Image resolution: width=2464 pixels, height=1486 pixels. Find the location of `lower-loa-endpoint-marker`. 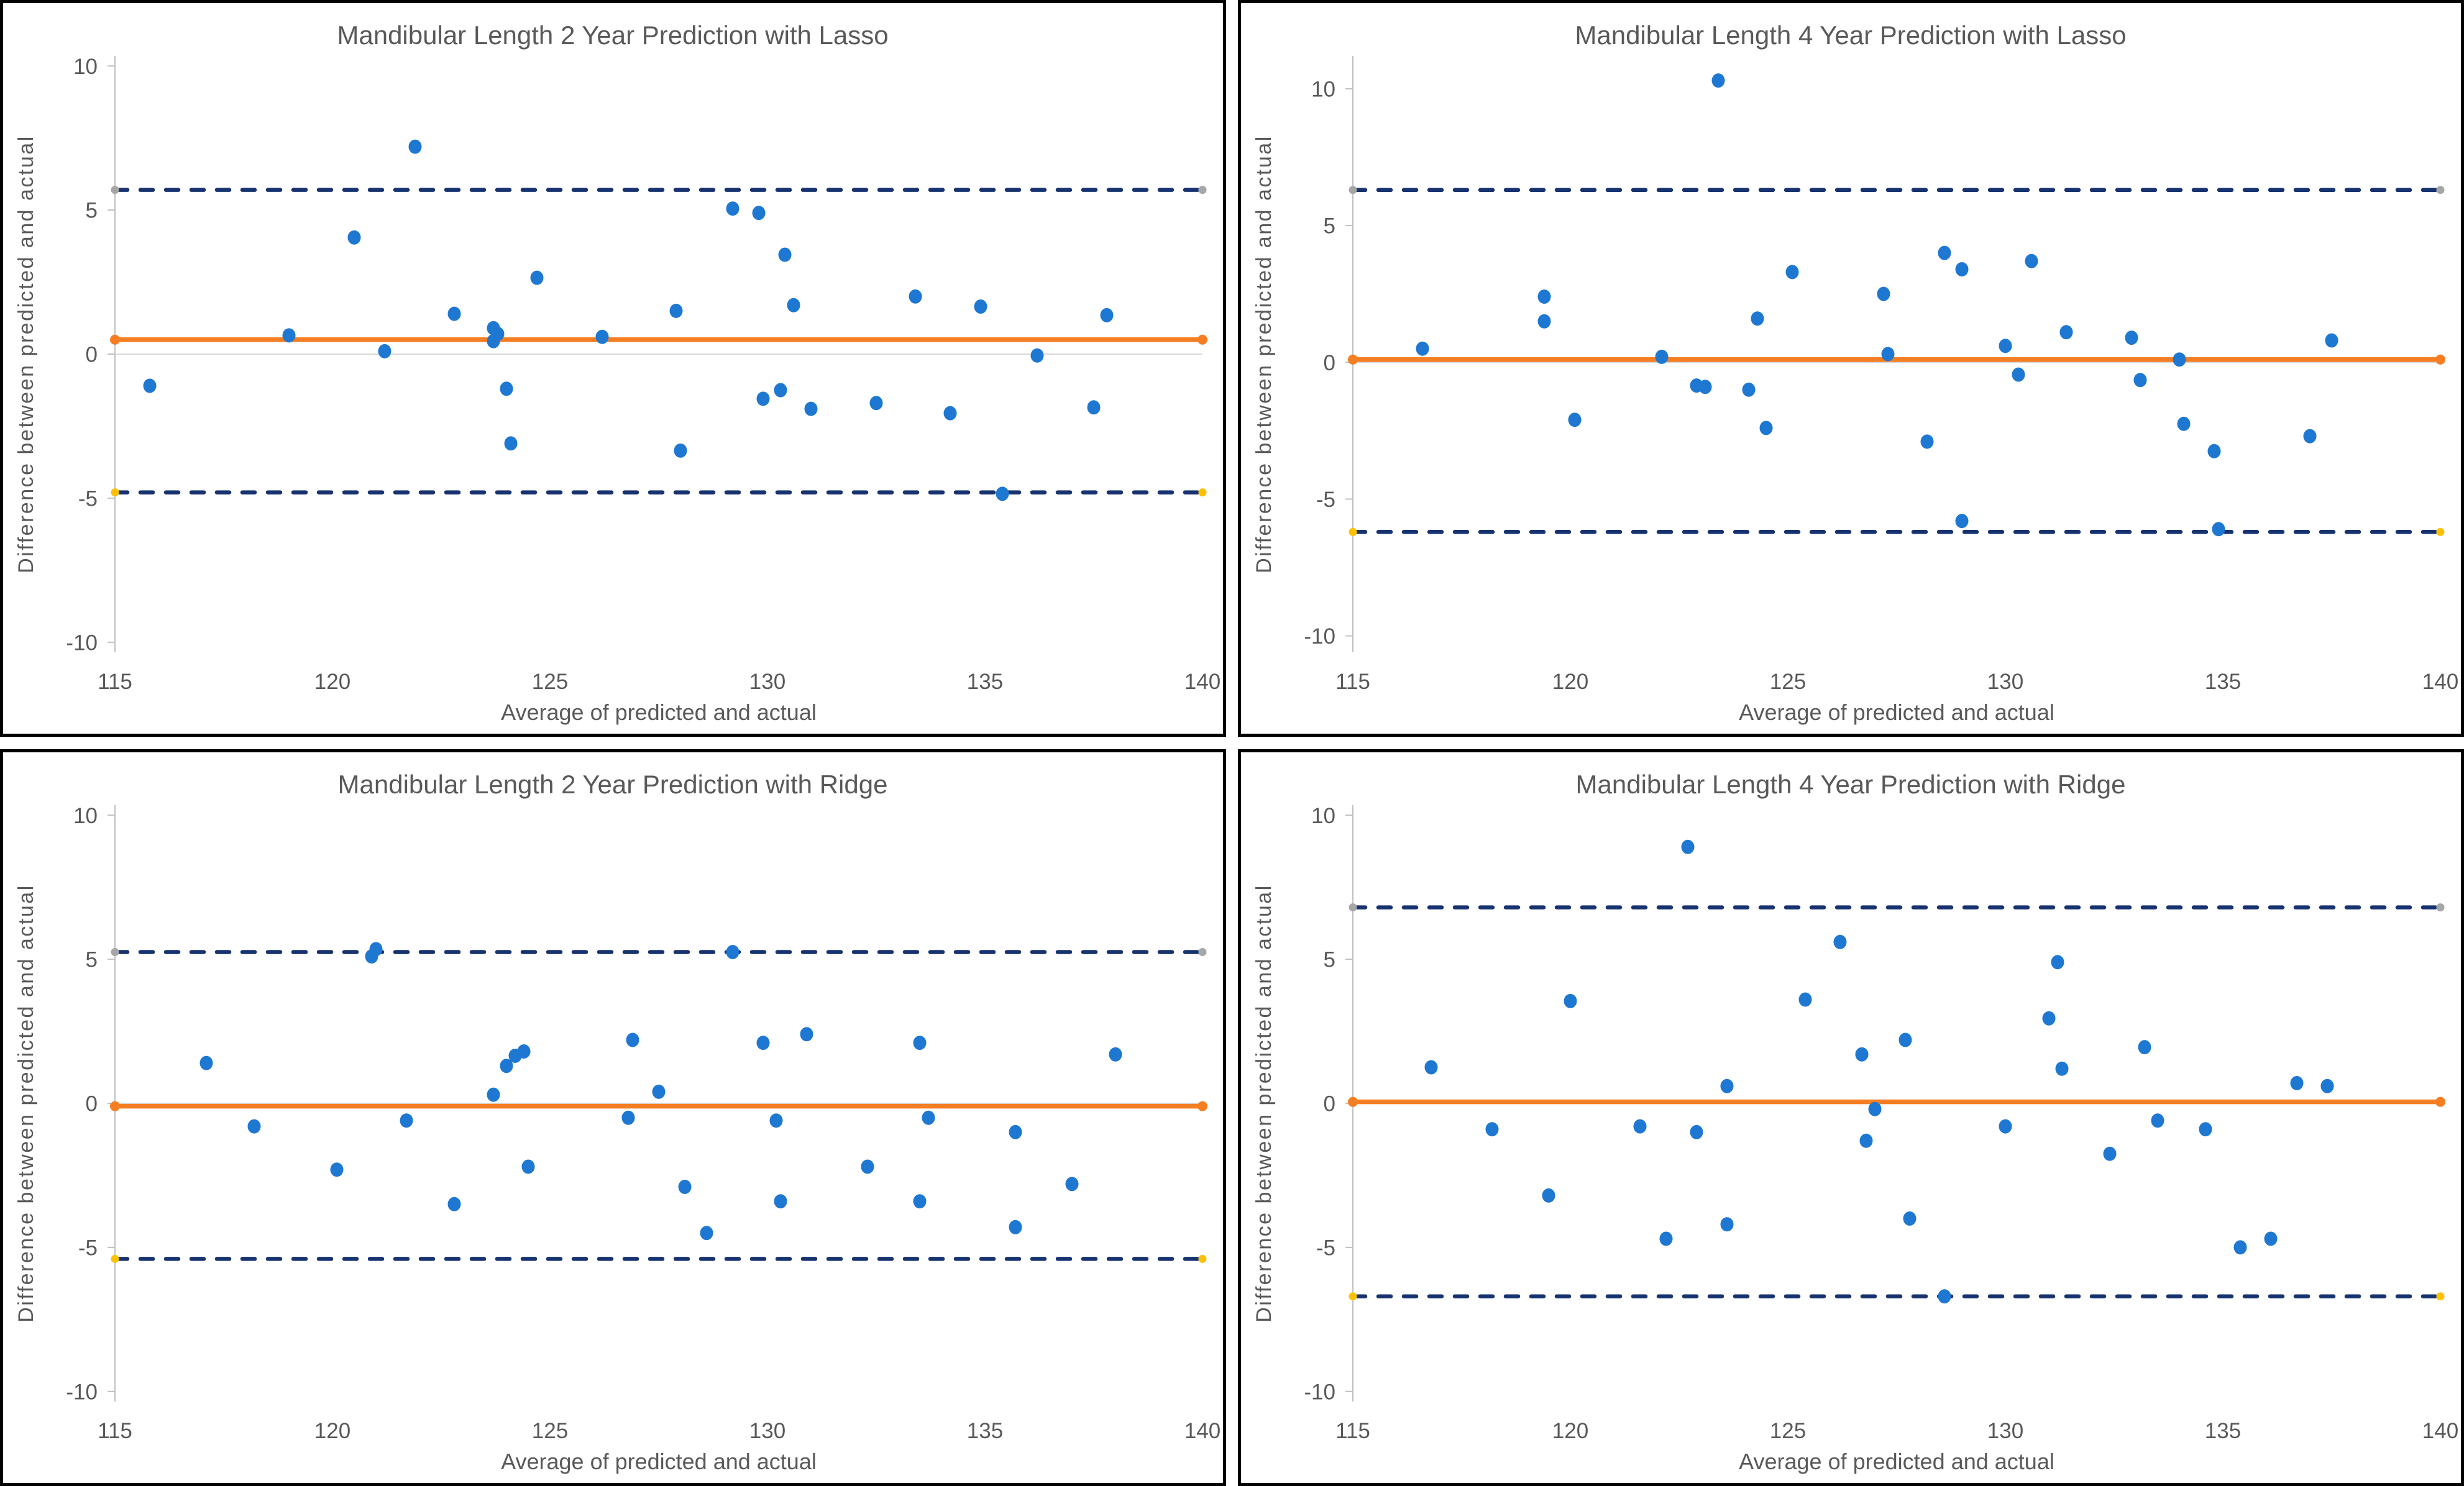

lower-loa-endpoint-marker is located at coordinates (115, 1258).